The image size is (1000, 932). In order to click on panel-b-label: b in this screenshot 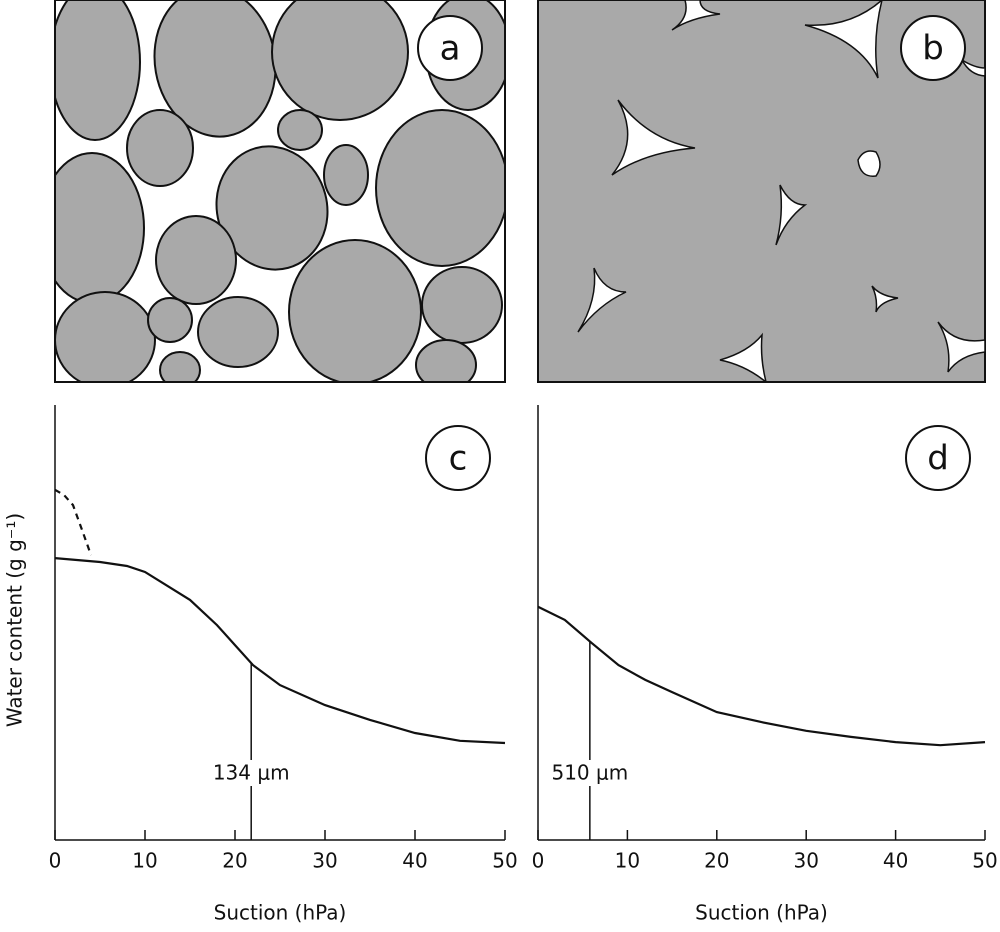, I will do `click(933, 48)`.